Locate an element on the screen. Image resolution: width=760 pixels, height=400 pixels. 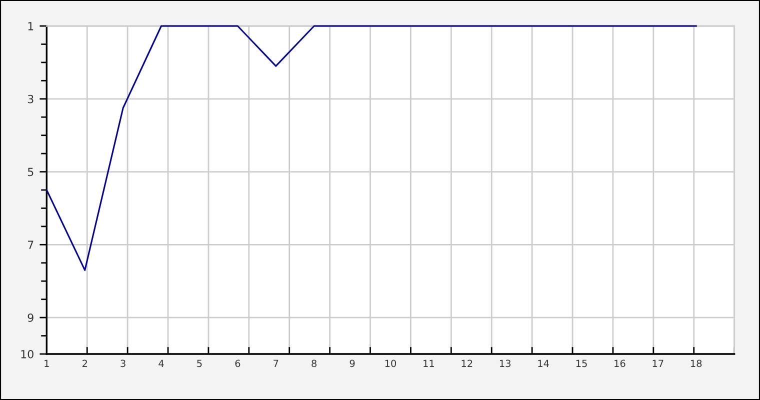
y-tick-label: 5 is located at coordinates (31, 172).